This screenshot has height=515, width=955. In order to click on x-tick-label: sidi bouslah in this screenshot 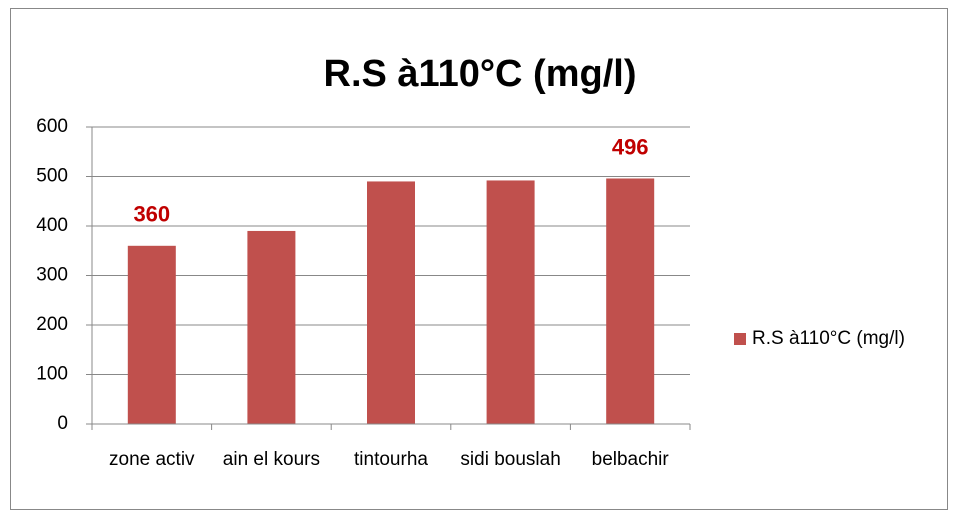, I will do `click(510, 459)`.